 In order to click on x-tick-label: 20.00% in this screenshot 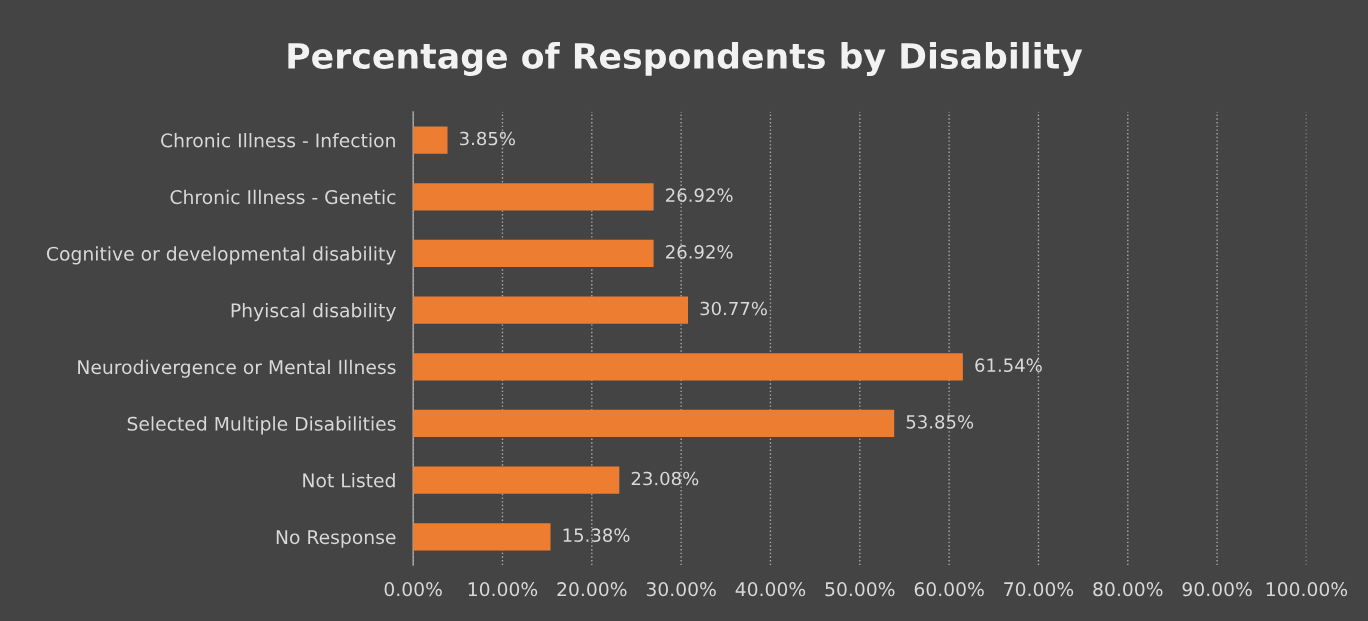, I will do `click(592, 589)`.